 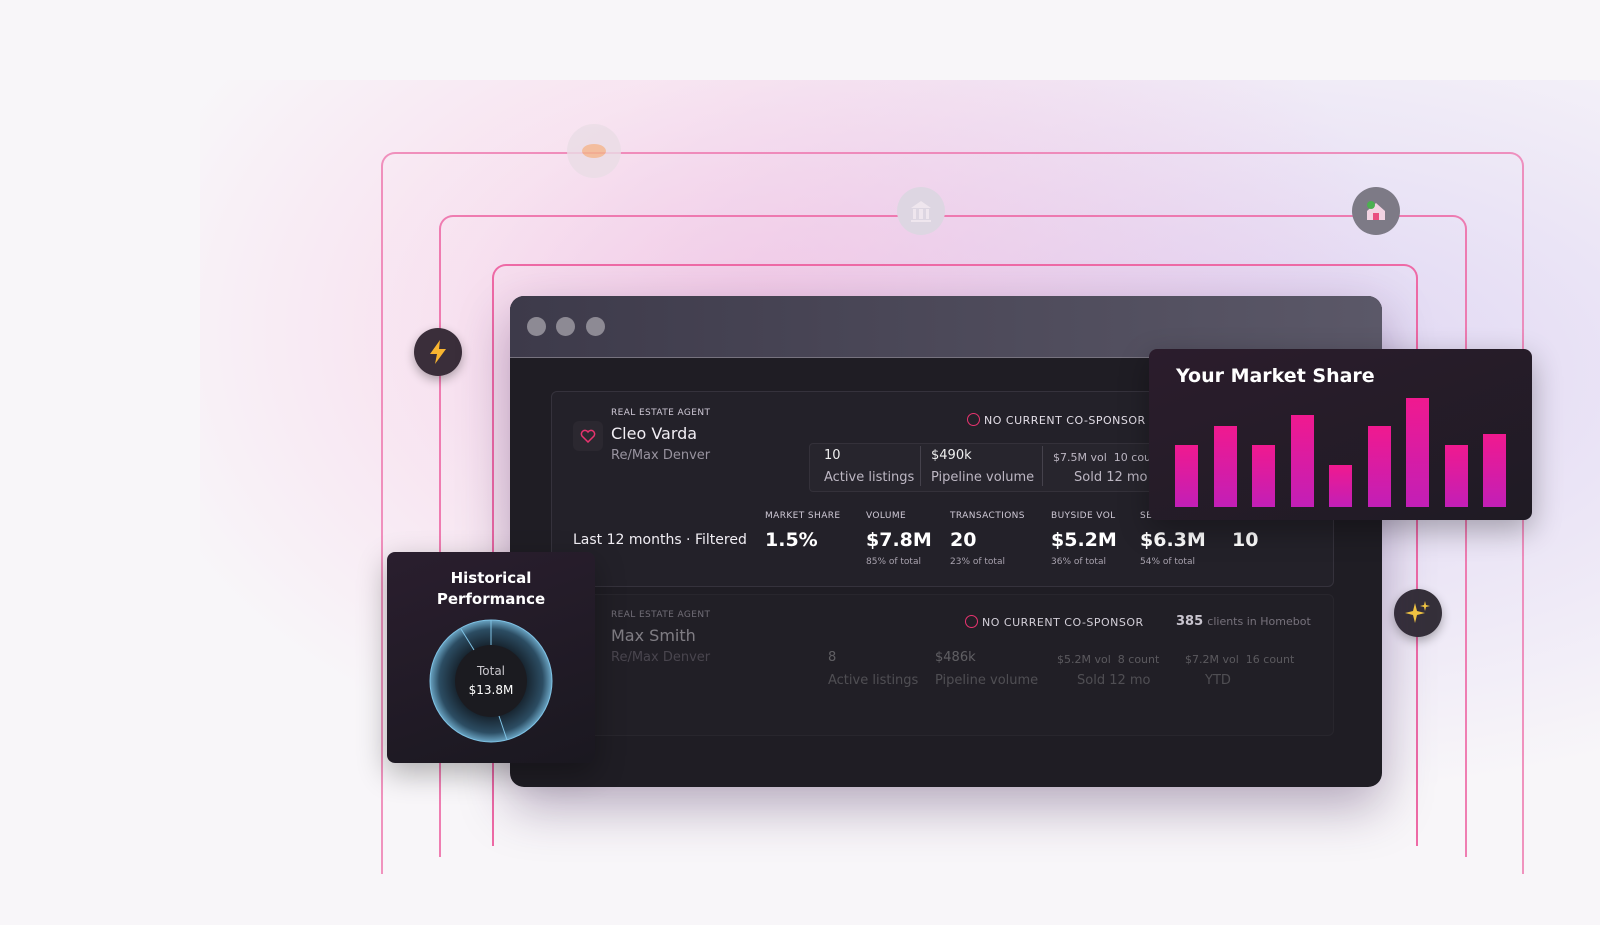 What do you see at coordinates (977, 562) in the screenshot?
I see `metric-sub: 23% of total` at bounding box center [977, 562].